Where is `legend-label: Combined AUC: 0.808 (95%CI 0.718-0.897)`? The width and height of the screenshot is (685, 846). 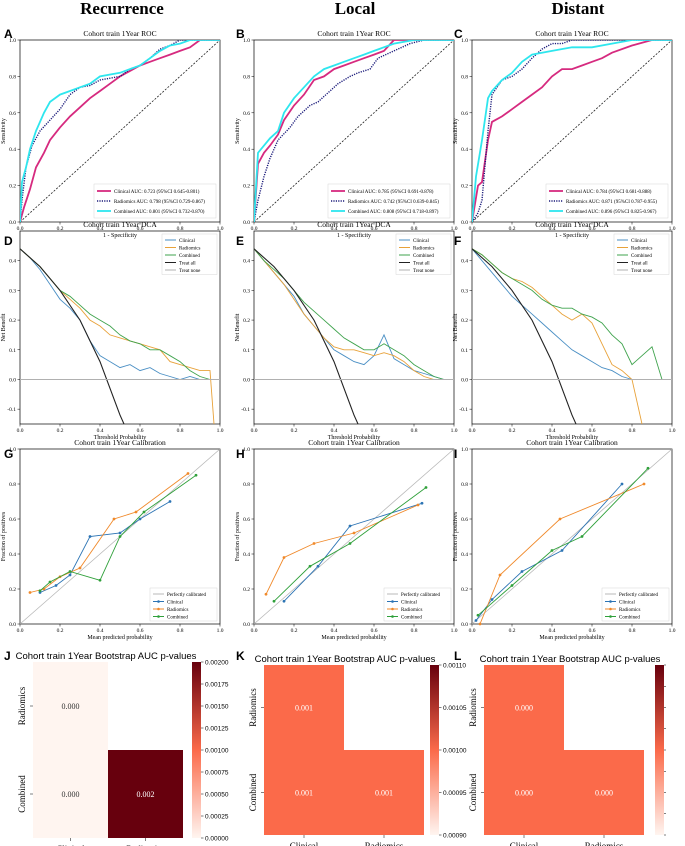 legend-label: Combined AUC: 0.808 (95%CI 0.718-0.897) is located at coordinates (393, 212).